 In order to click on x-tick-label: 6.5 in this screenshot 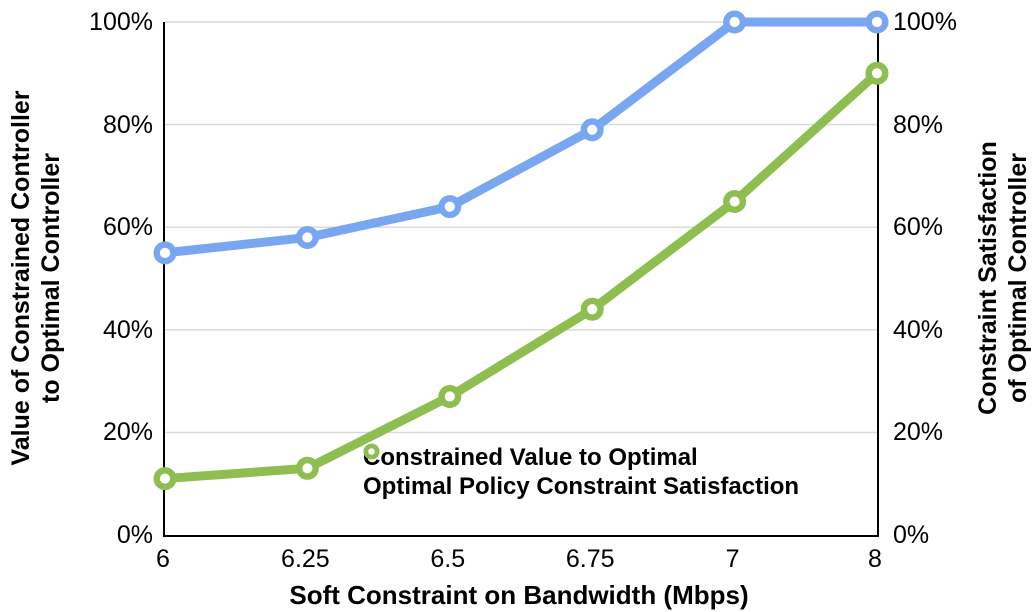, I will do `click(448, 559)`.